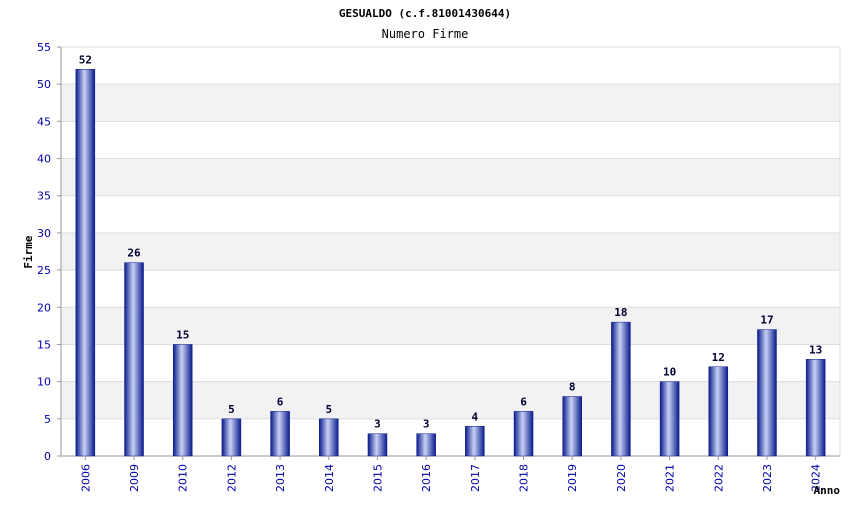 This screenshot has height=505, width=850. Describe the element at coordinates (329, 437) in the screenshot. I see `bar-2014` at that location.